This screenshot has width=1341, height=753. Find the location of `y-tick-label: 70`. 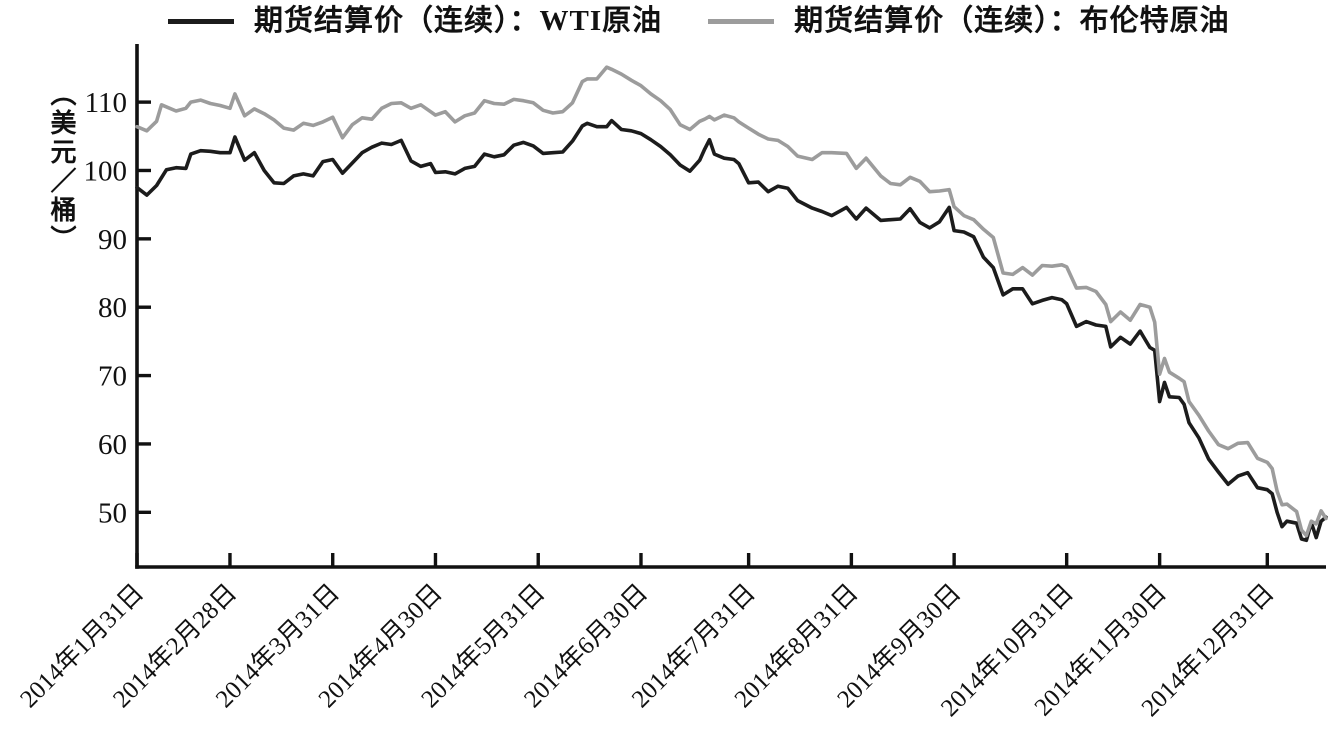

y-tick-label: 70 is located at coordinates (112, 377).